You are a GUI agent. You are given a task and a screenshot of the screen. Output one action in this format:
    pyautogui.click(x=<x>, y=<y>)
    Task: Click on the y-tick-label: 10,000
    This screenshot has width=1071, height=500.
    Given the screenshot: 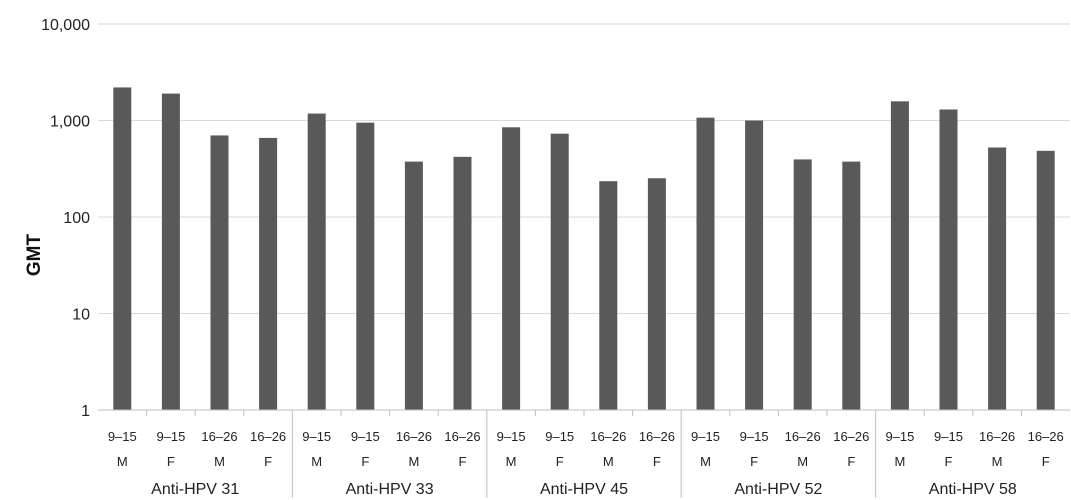 What is the action you would take?
    pyautogui.click(x=65, y=25)
    